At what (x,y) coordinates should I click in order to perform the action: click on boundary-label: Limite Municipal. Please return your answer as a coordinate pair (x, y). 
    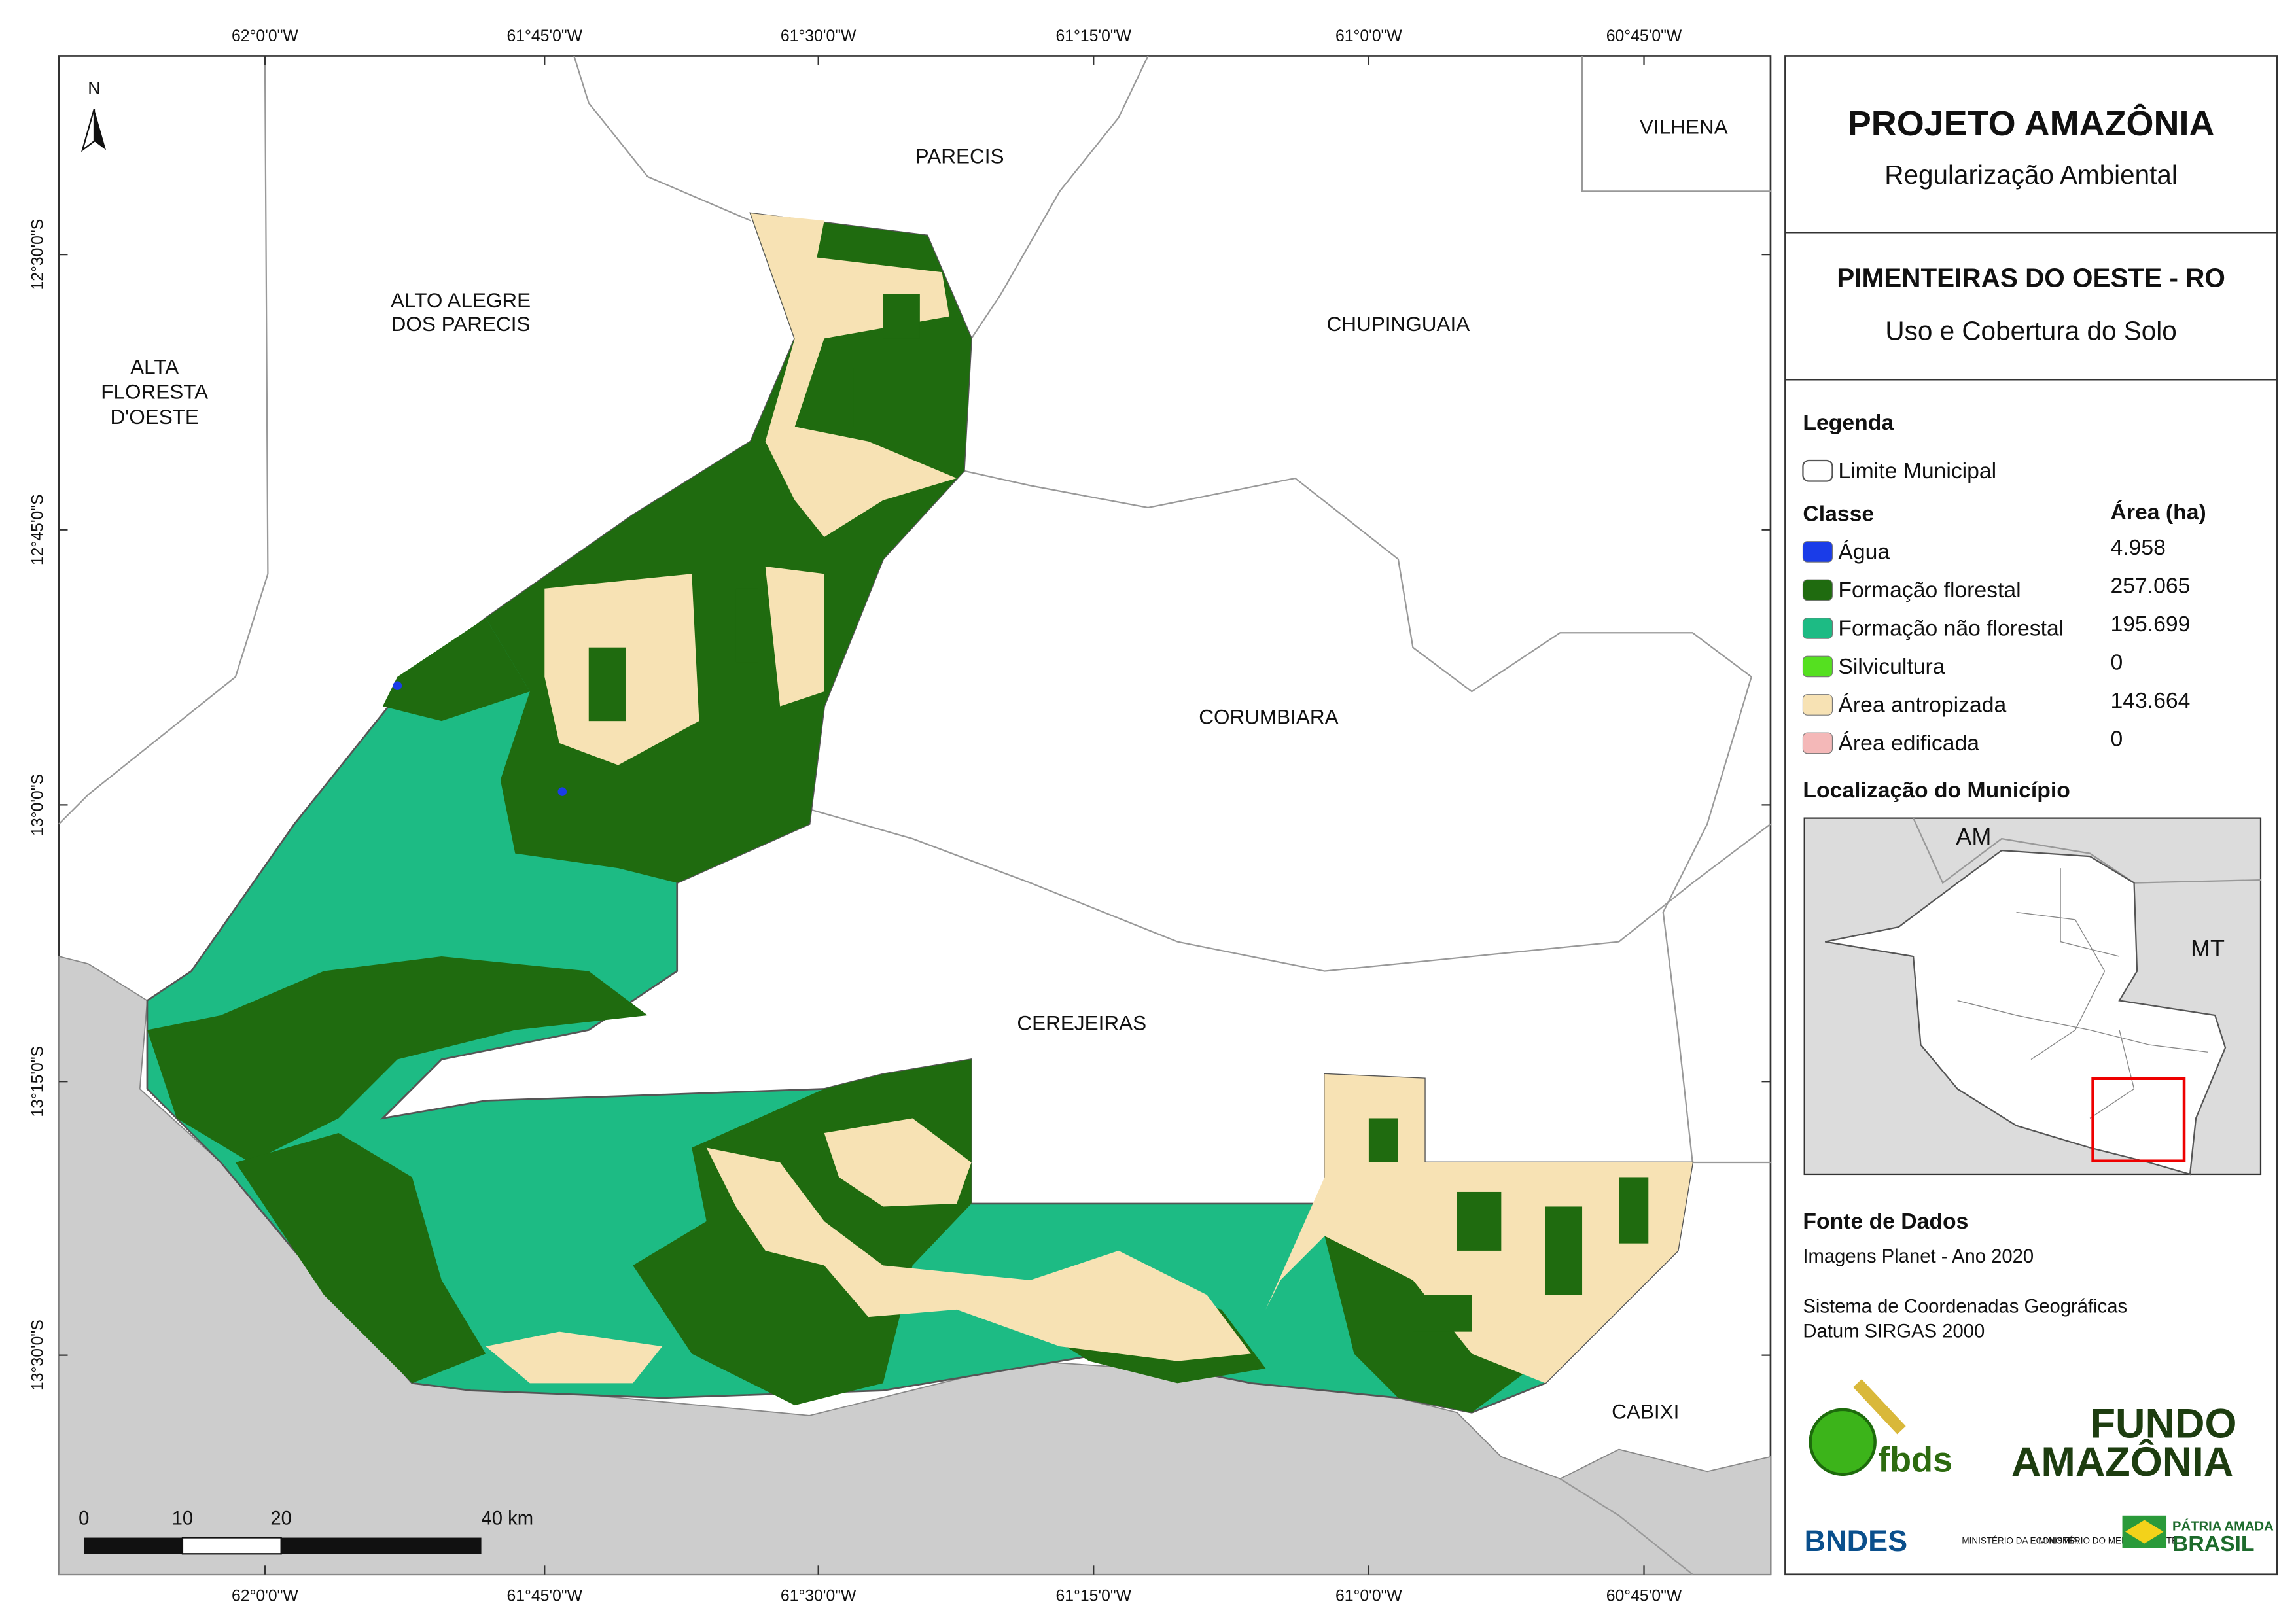
    Looking at the image, I should click on (1917, 471).